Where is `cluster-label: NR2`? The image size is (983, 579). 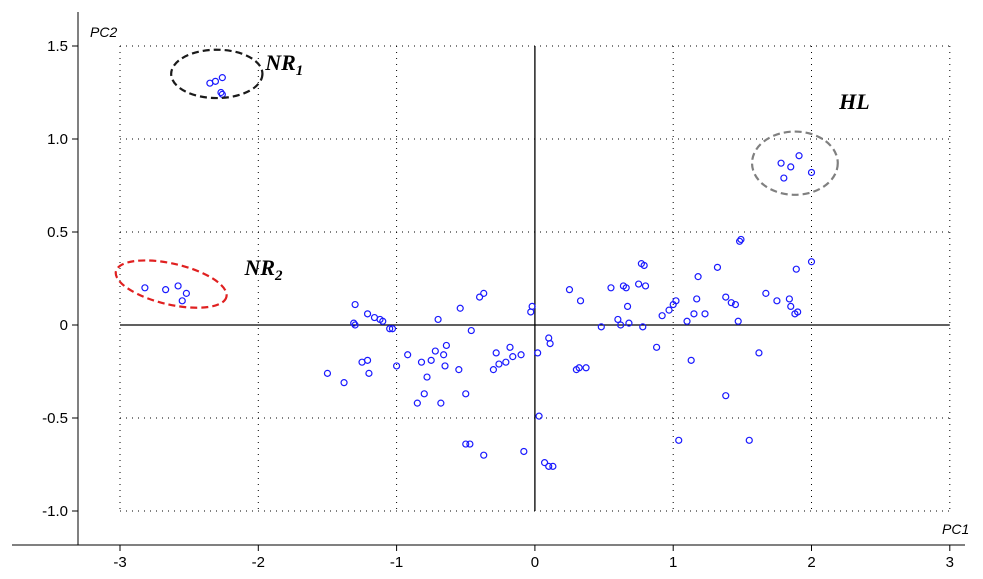
cluster-label: NR2 is located at coordinates (263, 269).